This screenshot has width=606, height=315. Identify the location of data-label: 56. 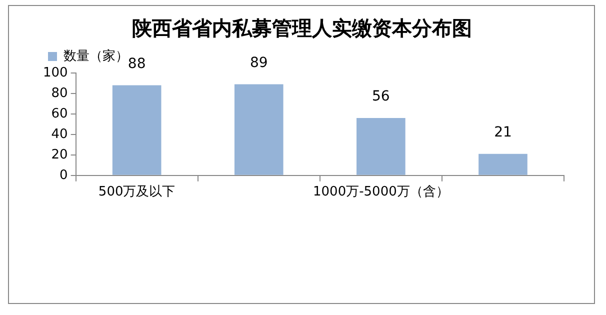
(381, 96).